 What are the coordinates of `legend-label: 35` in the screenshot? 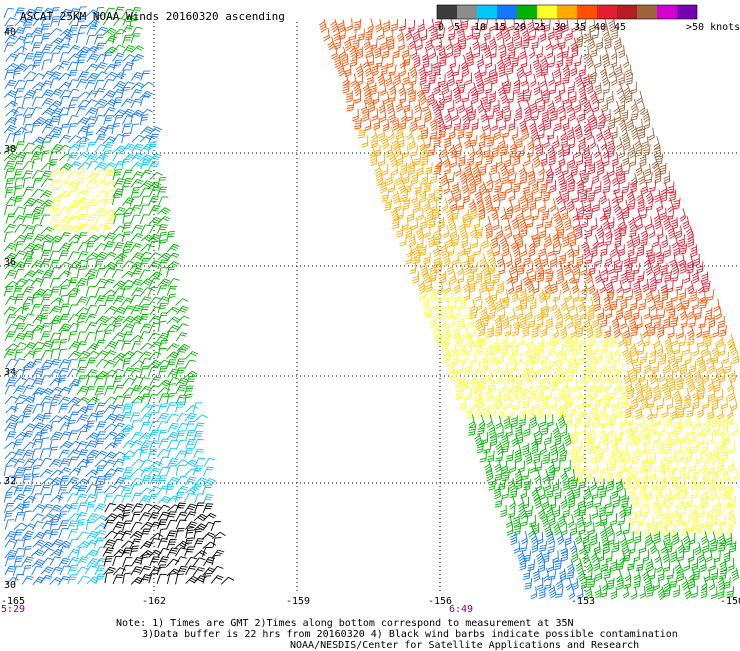 It's located at (580, 27).